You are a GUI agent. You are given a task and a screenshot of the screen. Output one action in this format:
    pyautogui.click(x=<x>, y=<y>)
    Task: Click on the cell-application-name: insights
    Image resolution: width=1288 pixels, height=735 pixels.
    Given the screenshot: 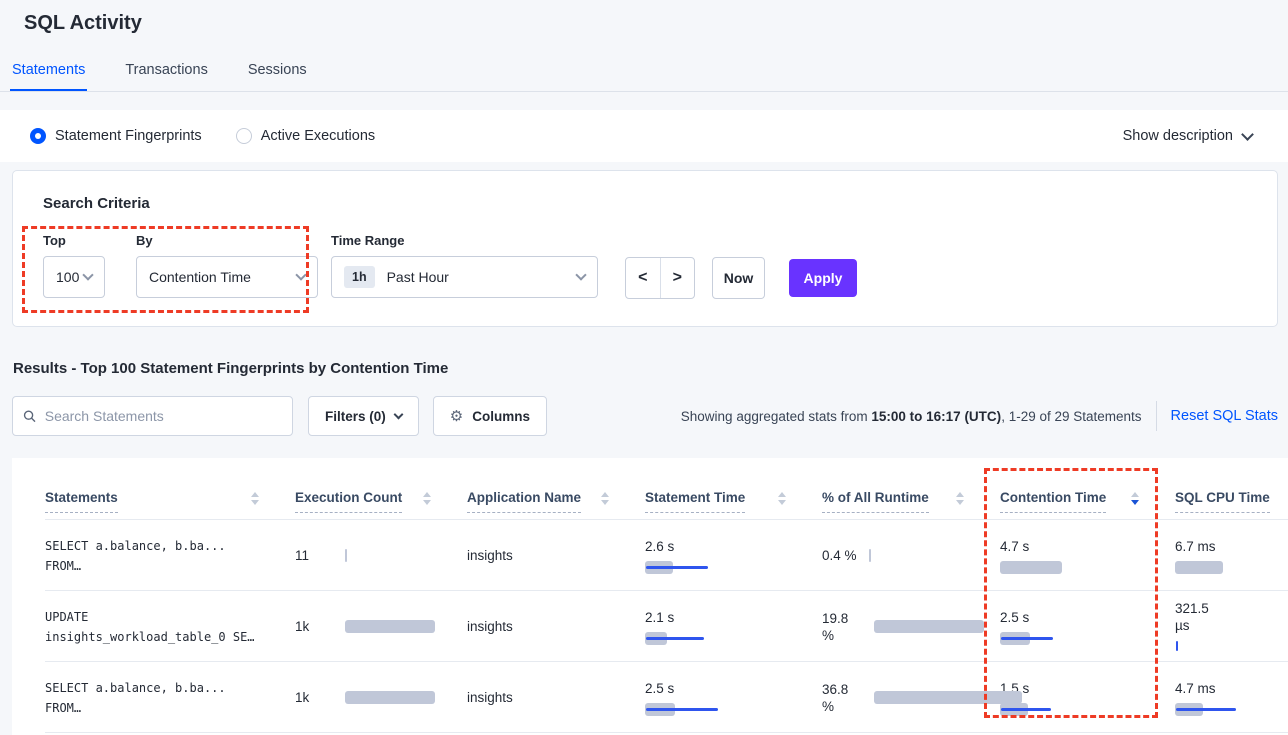 What is the action you would take?
    pyautogui.click(x=556, y=697)
    